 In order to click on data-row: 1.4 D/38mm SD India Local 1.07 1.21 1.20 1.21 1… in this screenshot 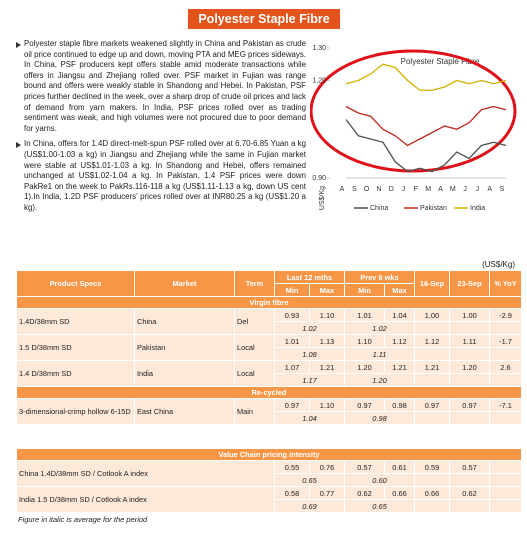, I will do `click(269, 373)`.